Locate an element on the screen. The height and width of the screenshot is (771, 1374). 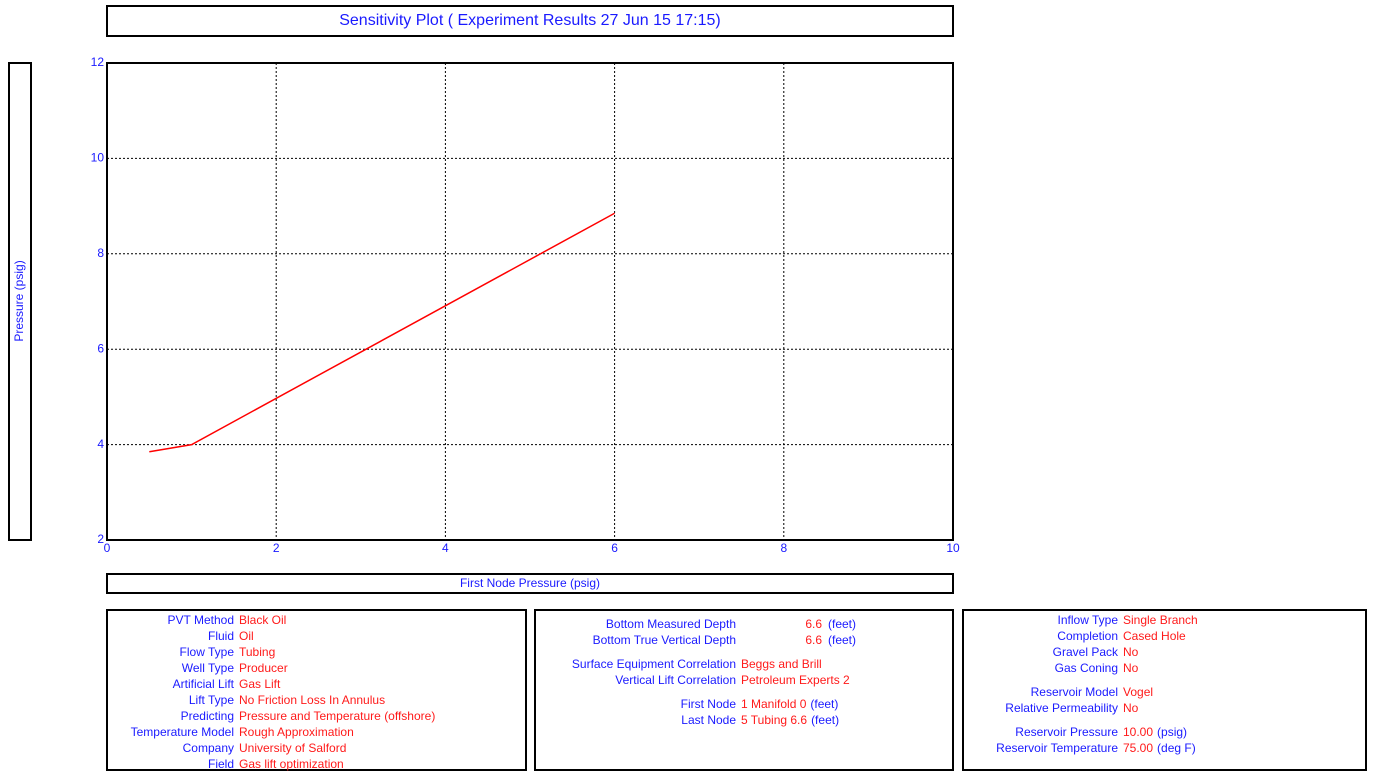
info-value: University of Salford is located at coordinates (292, 748).